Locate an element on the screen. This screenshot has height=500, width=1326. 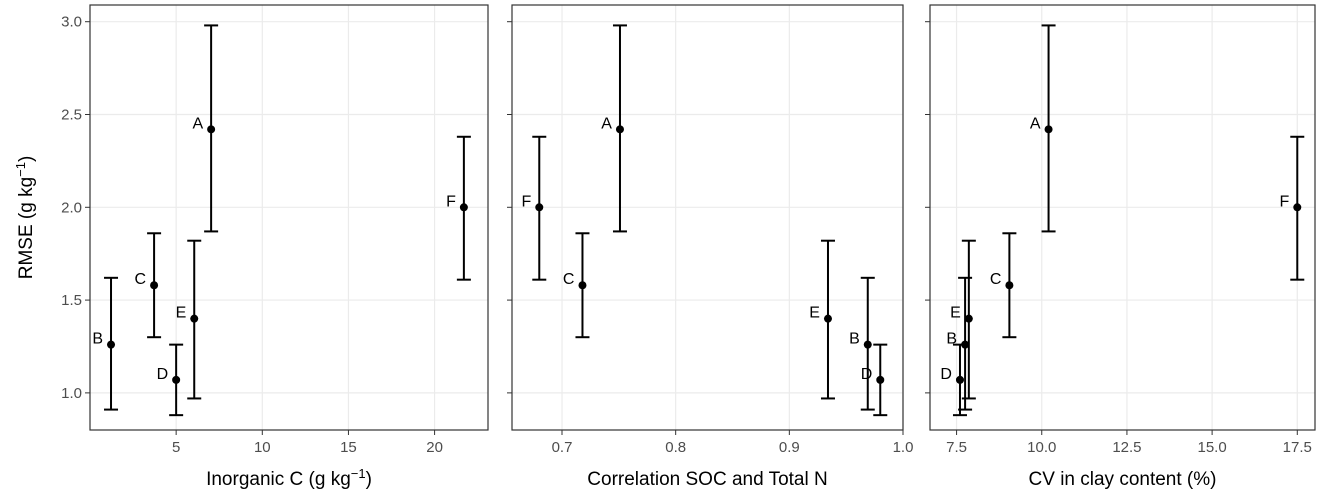
x-axis-title: CV in clay content (%) is located at coordinates (1123, 479).